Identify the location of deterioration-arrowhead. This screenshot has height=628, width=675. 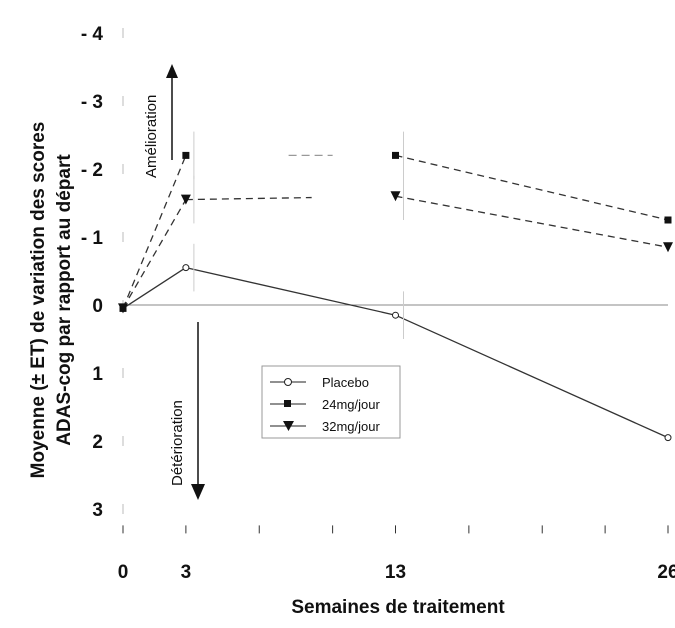
(198, 492).